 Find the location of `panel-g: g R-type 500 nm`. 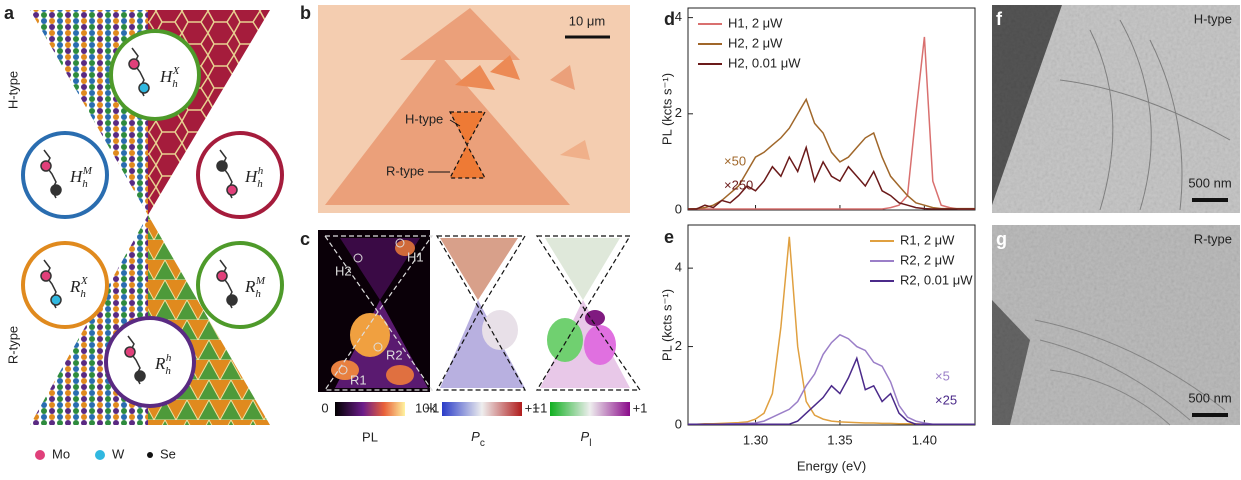

panel-g: g R-type 500 nm is located at coordinates (1116, 325).